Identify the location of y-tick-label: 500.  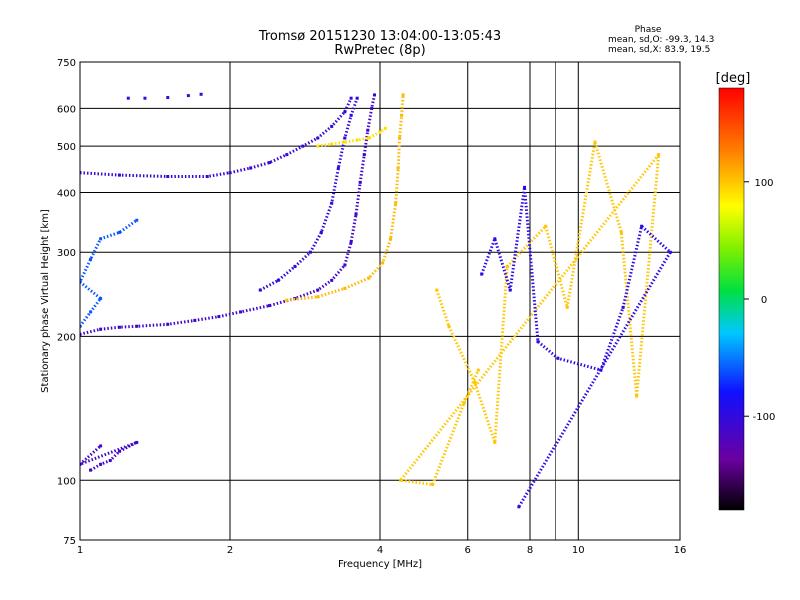
(66, 147).